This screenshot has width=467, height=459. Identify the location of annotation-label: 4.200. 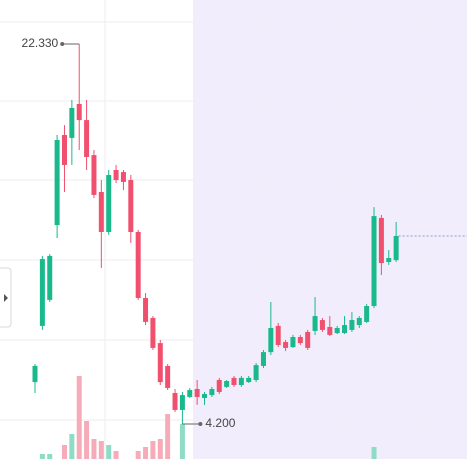
(220, 423).